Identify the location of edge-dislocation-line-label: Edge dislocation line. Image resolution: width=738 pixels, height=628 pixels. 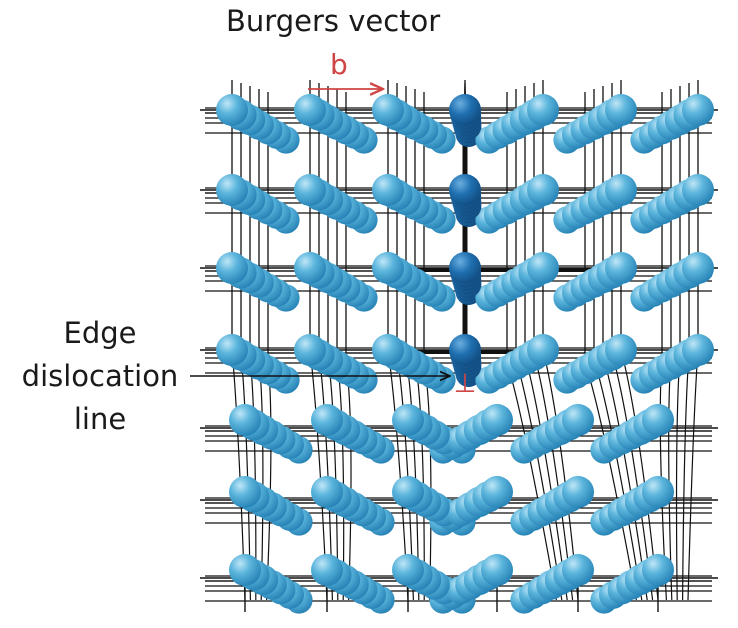
(100, 376).